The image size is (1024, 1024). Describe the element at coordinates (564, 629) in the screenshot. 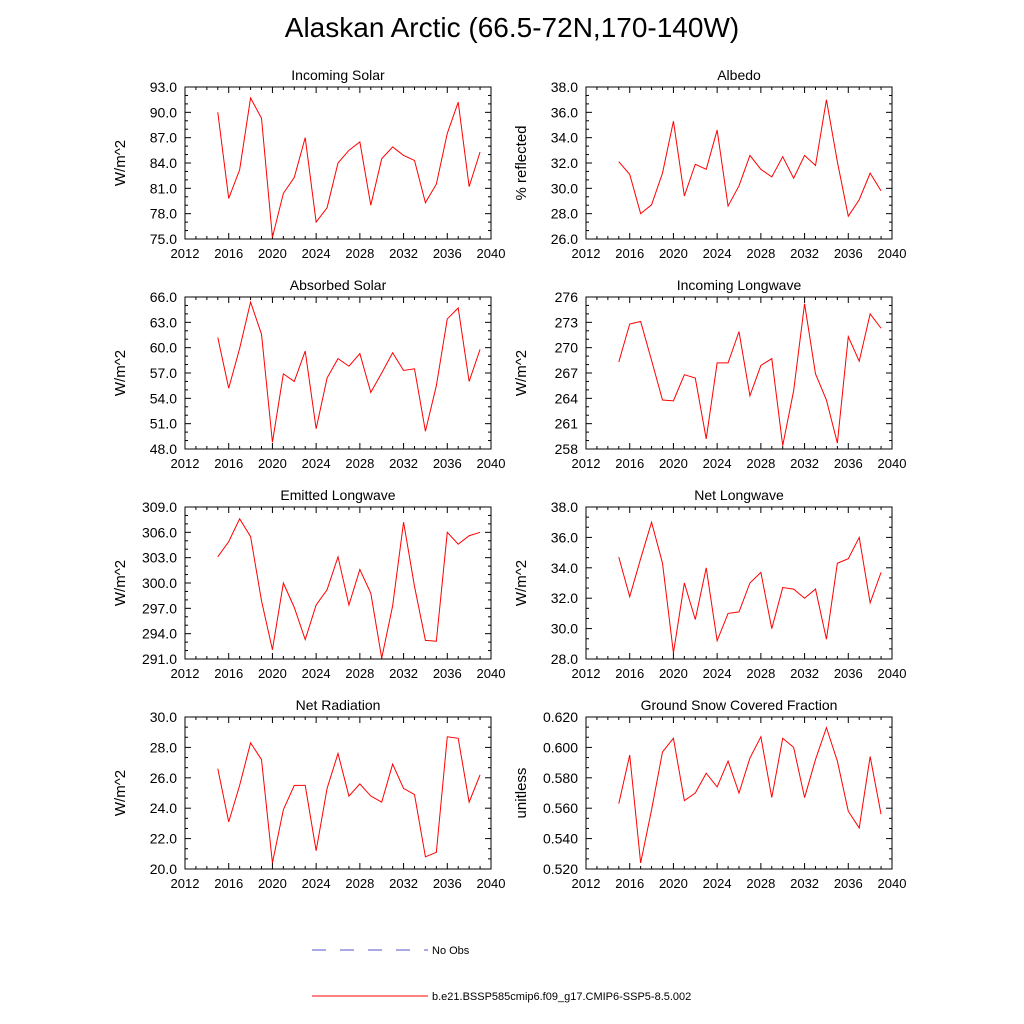

I see `y-tick-label: 30.0` at that location.